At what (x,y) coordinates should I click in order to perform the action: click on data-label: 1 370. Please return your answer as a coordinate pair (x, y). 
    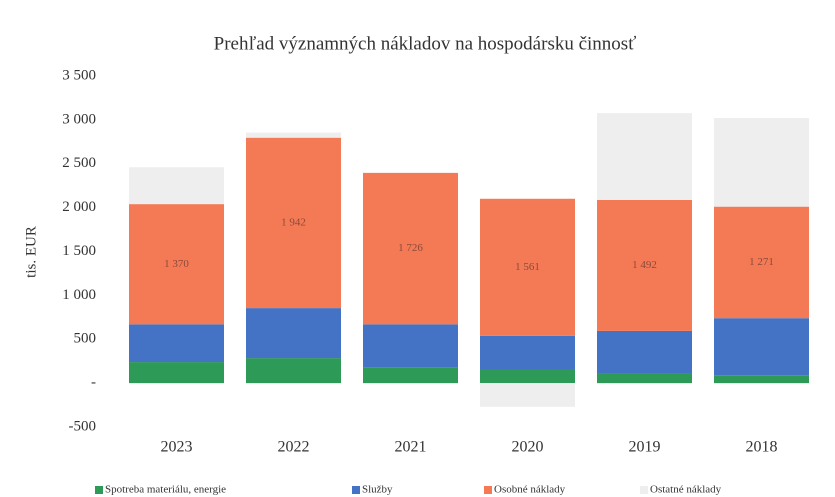
    Looking at the image, I should click on (176, 264).